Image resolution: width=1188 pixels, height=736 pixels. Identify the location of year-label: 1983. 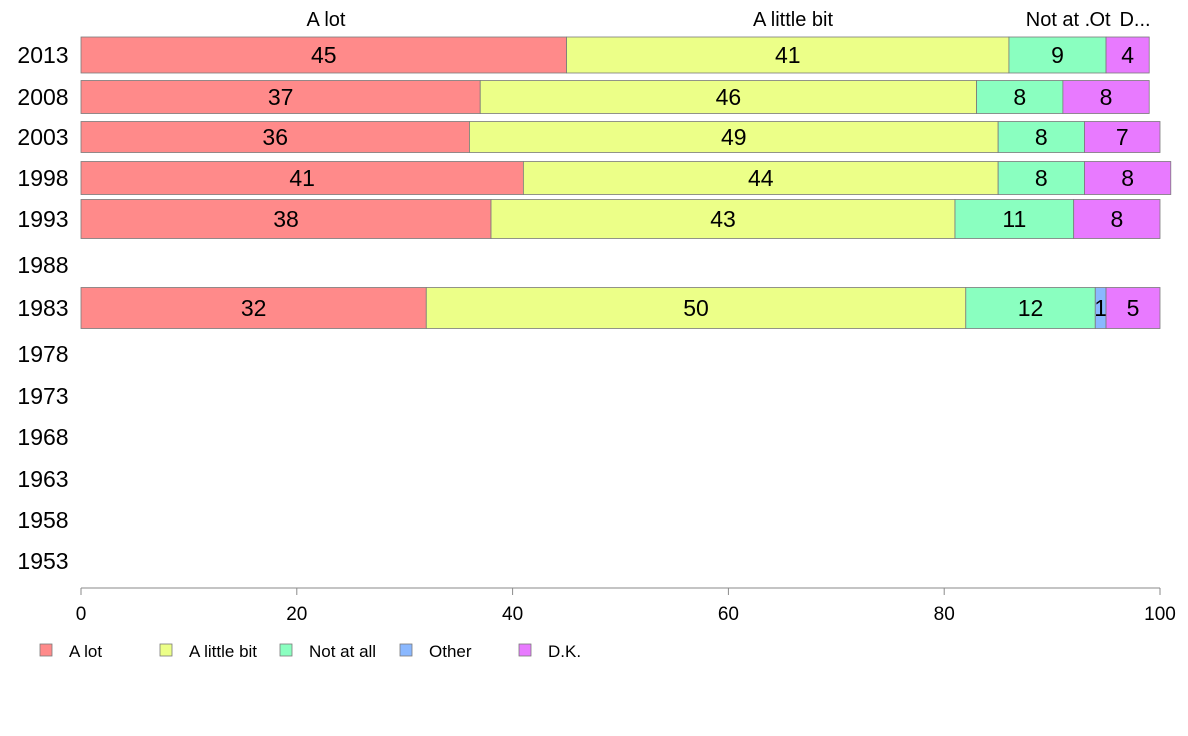
(42, 308).